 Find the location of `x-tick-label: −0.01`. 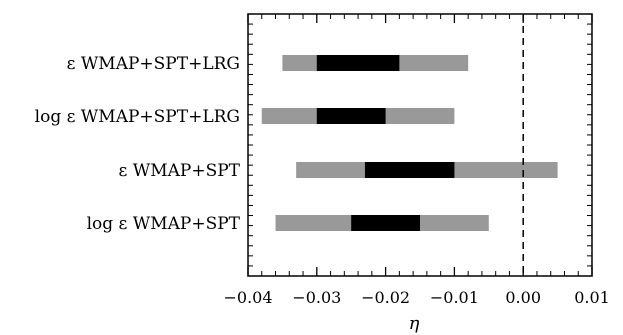

x-tick-label: −0.01 is located at coordinates (454, 297).